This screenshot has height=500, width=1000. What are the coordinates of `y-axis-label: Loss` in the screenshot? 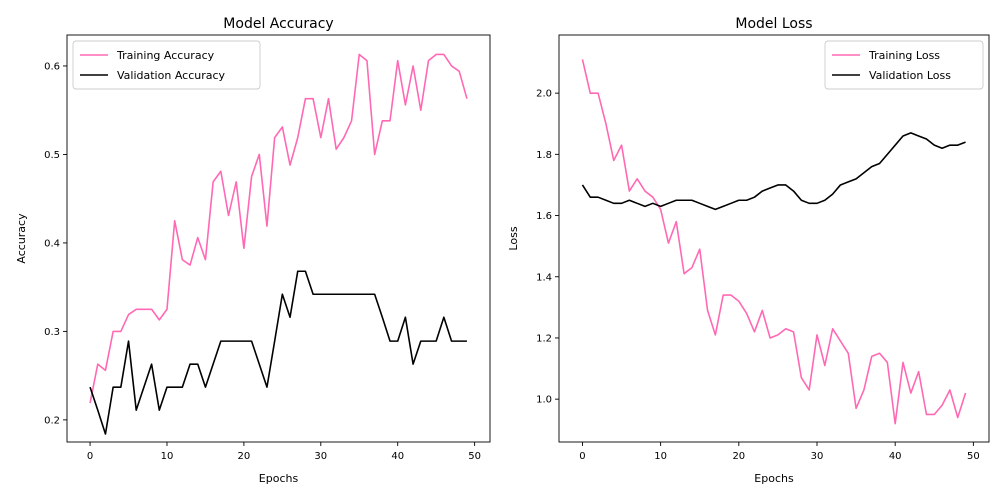 It's located at (513, 238).